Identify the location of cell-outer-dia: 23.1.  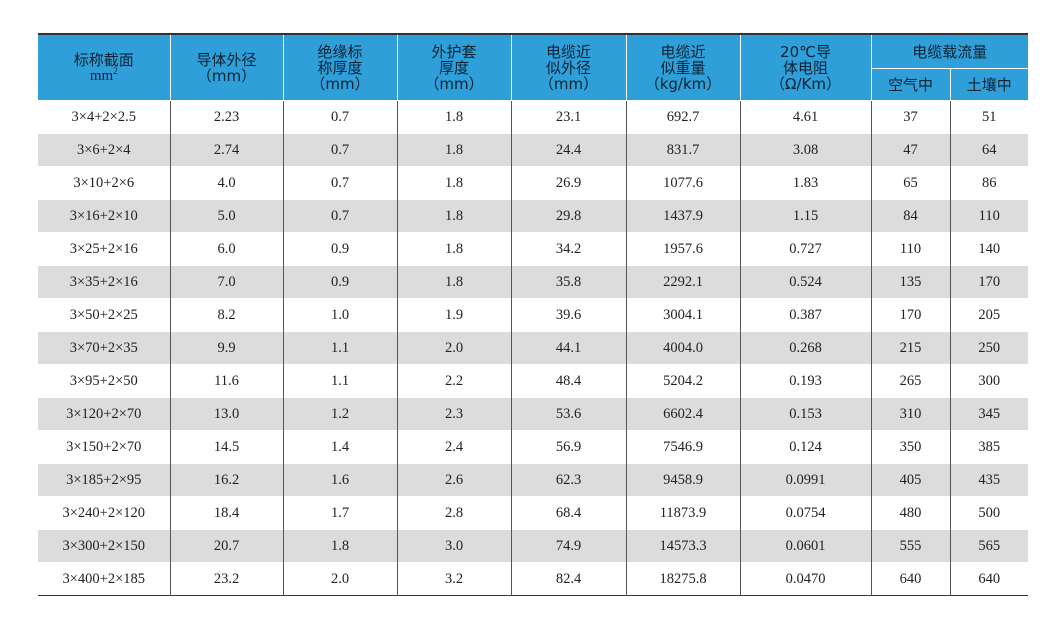
(568, 117).